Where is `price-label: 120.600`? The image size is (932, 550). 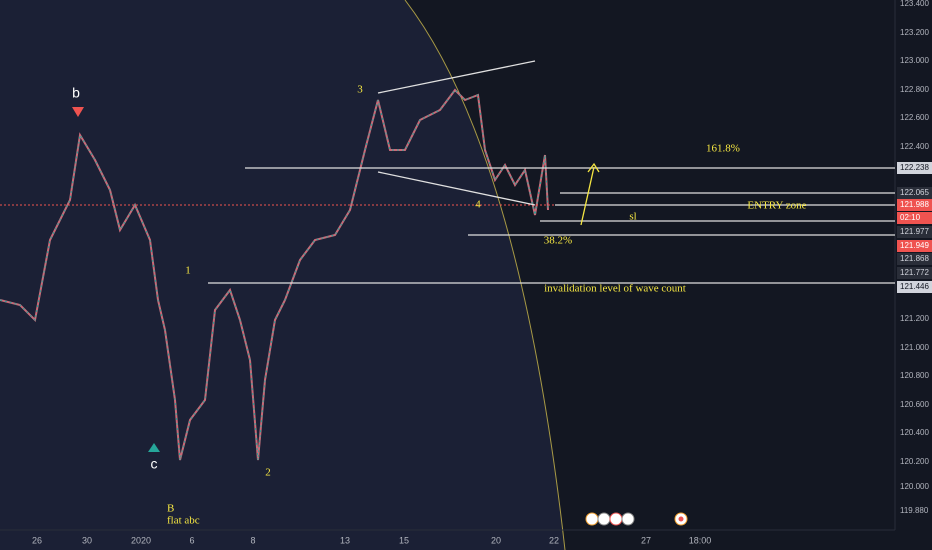
price-label: 120.600 is located at coordinates (914, 404).